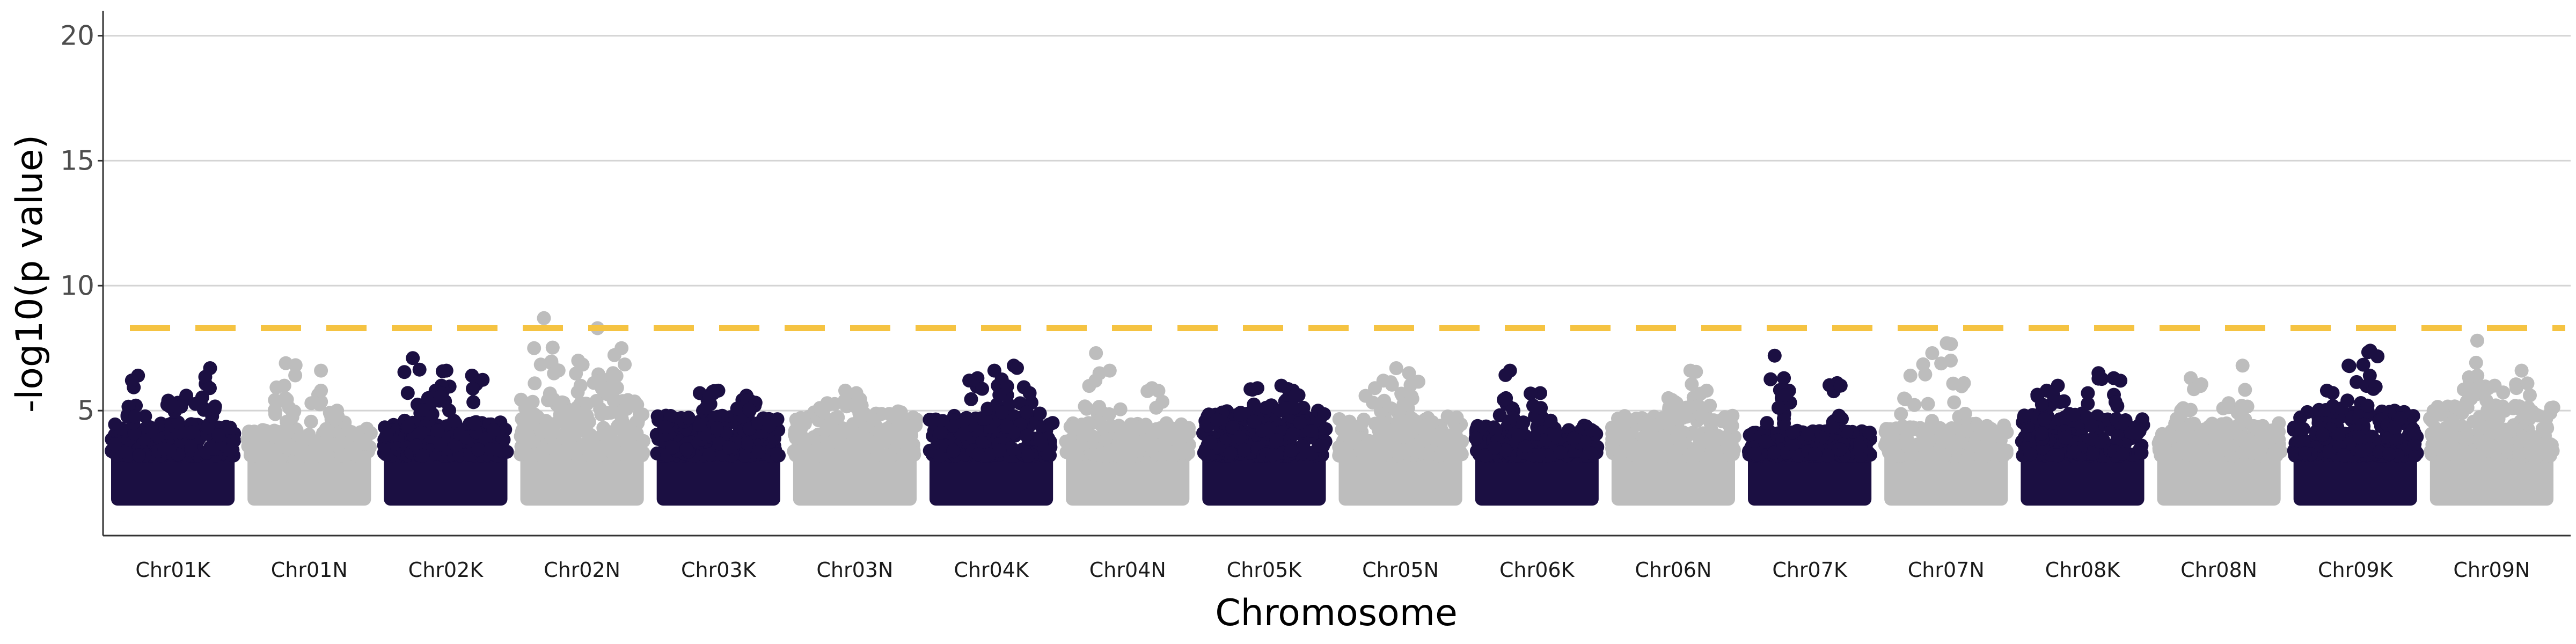  Describe the element at coordinates (2355, 424) in the screenshot. I see `chromosome-points-chr09k` at that location.